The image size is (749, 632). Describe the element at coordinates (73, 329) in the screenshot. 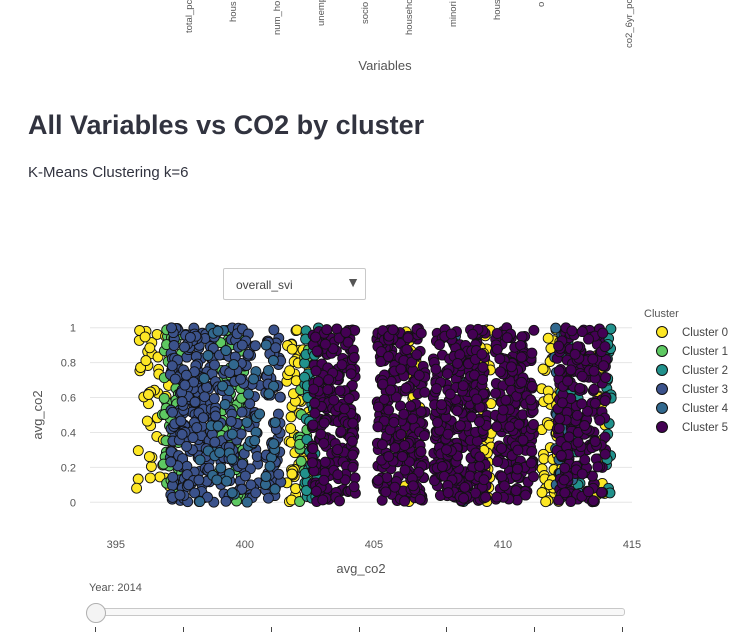

I see `y-tick-label: 1` at that location.